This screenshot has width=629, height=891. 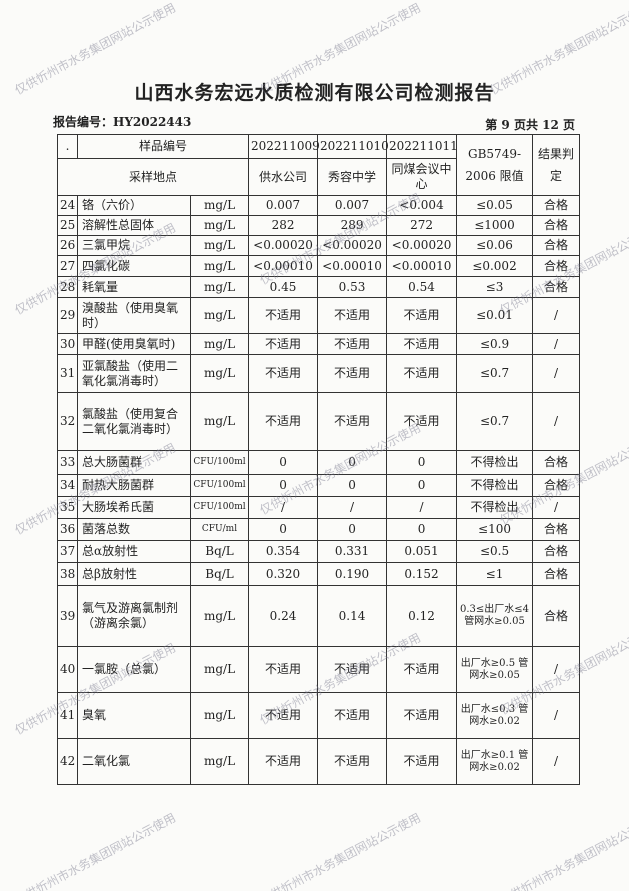 I want to click on limit-value: ≤0.7, so click(x=495, y=373).